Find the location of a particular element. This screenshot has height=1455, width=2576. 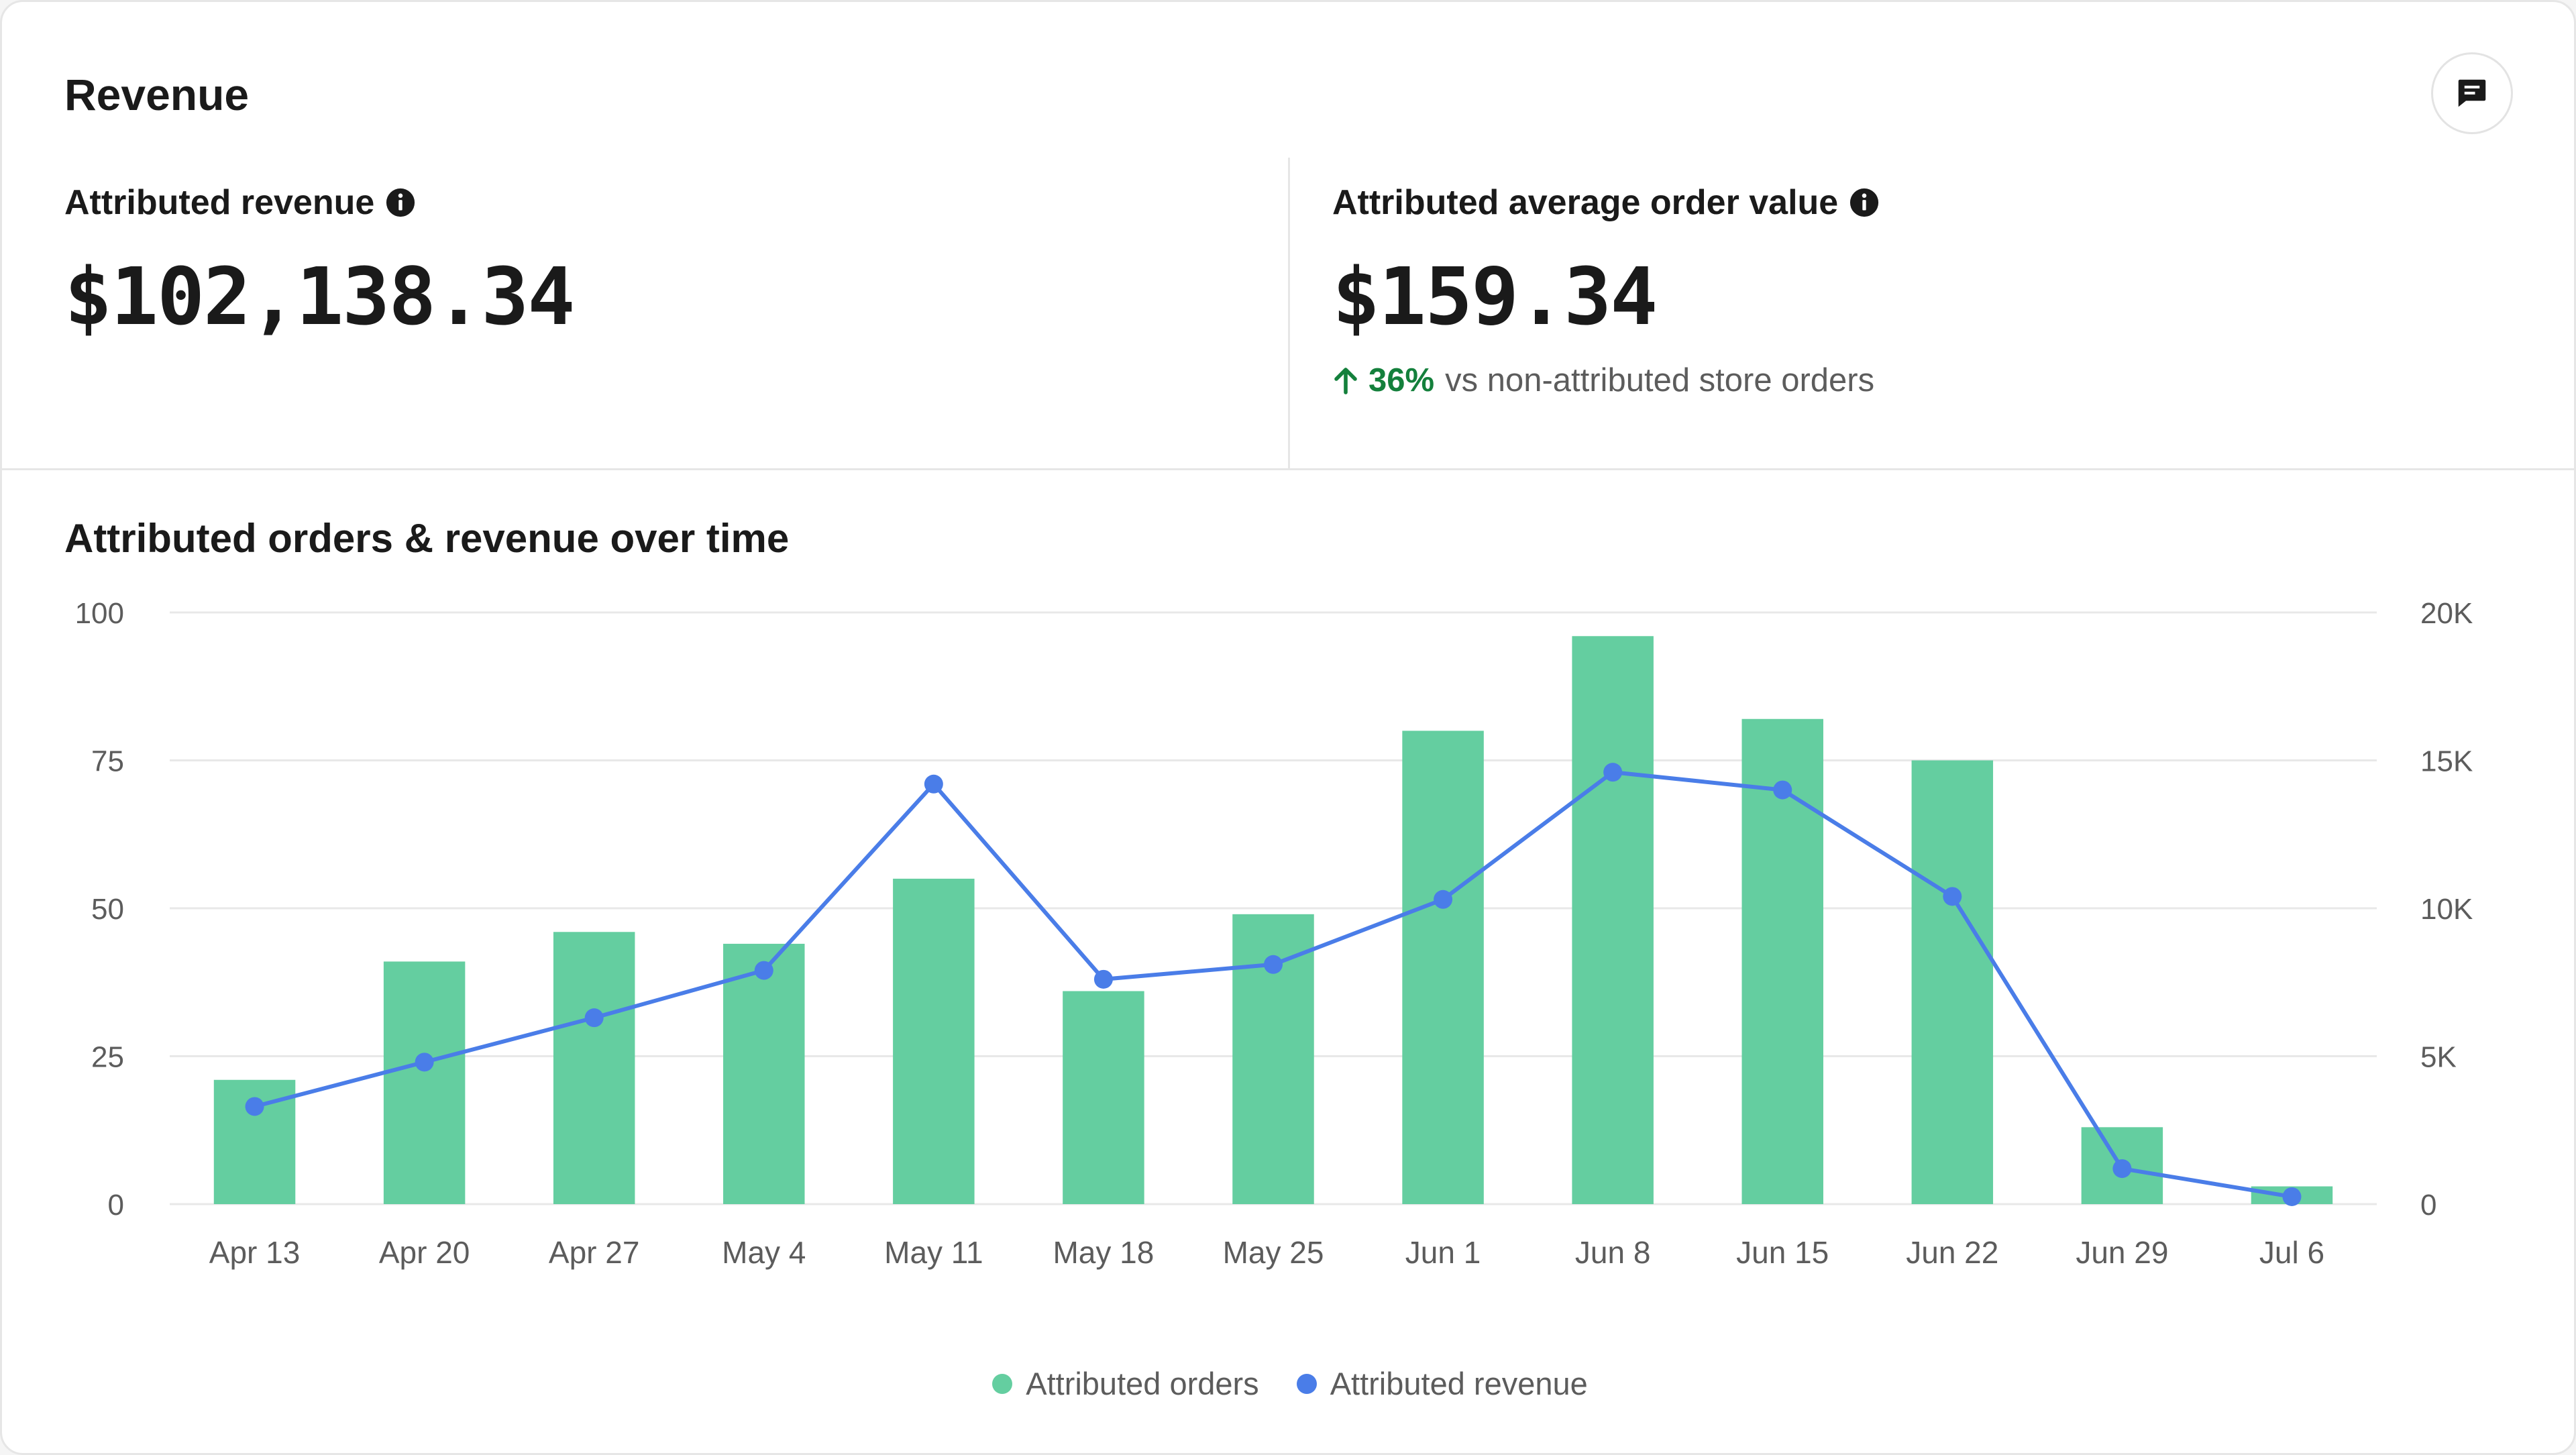

x-tick-label: May 4 is located at coordinates (764, 1252).